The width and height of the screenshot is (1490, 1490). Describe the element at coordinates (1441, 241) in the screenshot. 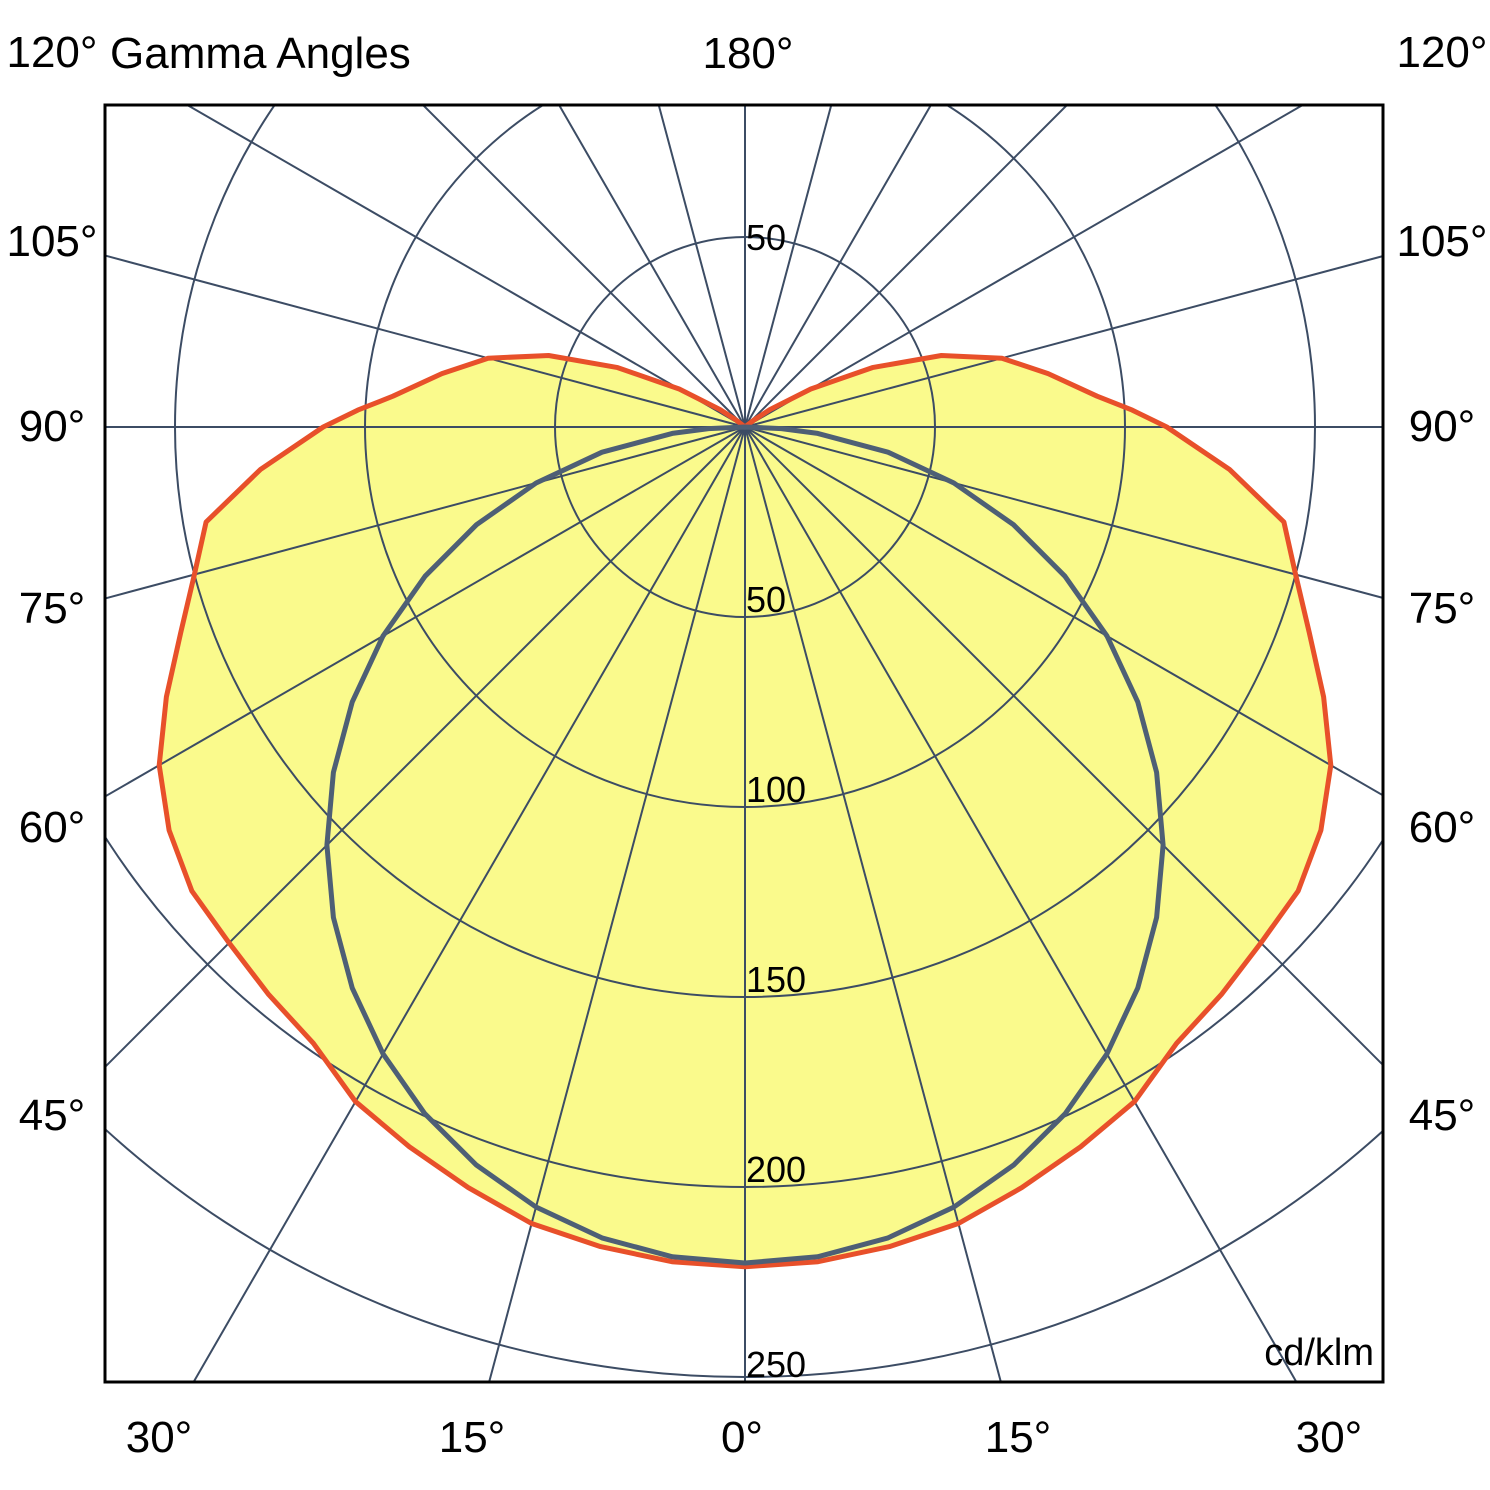

I see `gamma-label-right: 105°` at that location.